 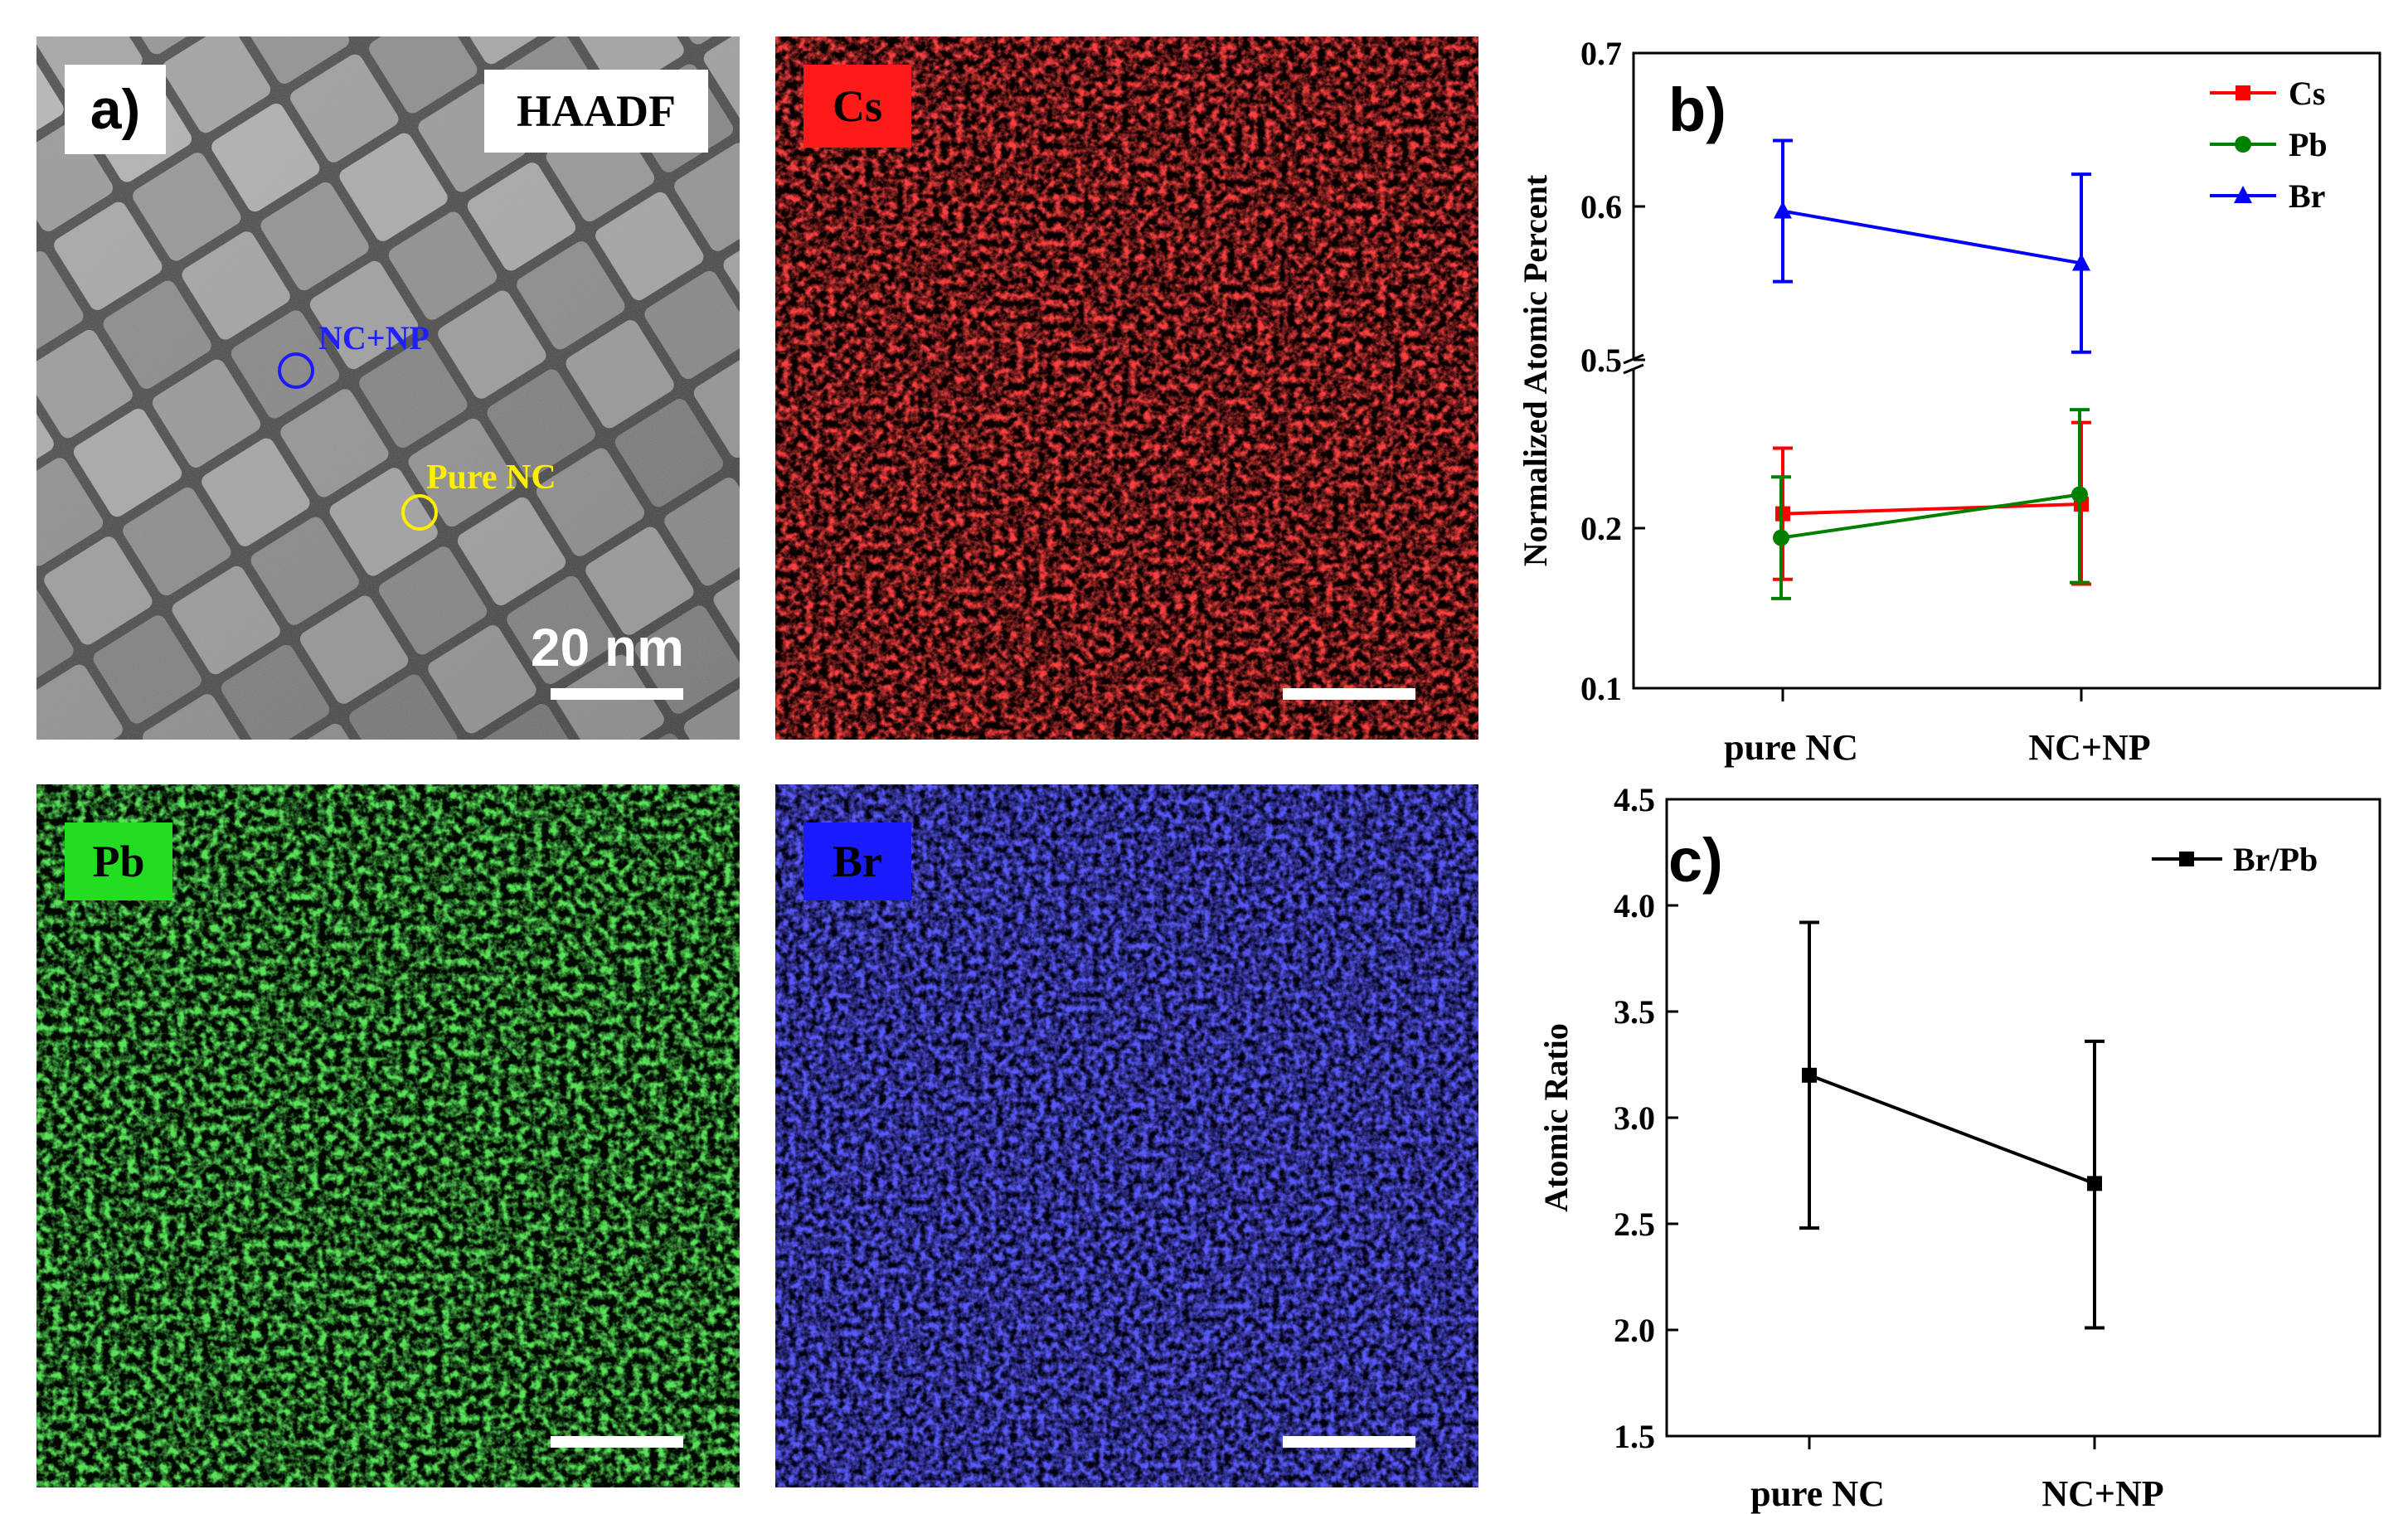 I want to click on y-axis-label: Atomic Ratio, so click(x=1556, y=1118).